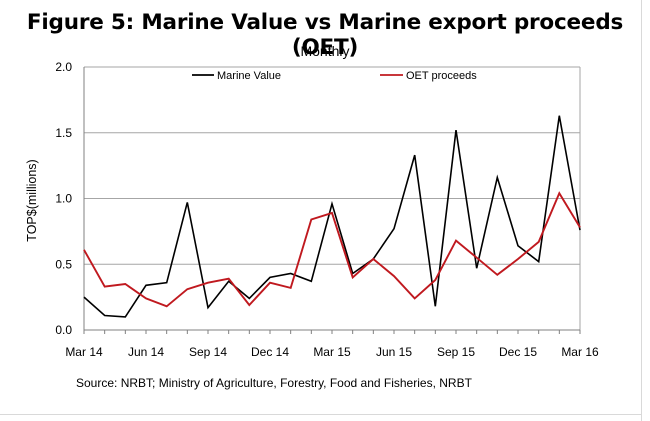 The image size is (650, 421). What do you see at coordinates (394, 352) in the screenshot?
I see `x-tick-label: Jun 15` at bounding box center [394, 352].